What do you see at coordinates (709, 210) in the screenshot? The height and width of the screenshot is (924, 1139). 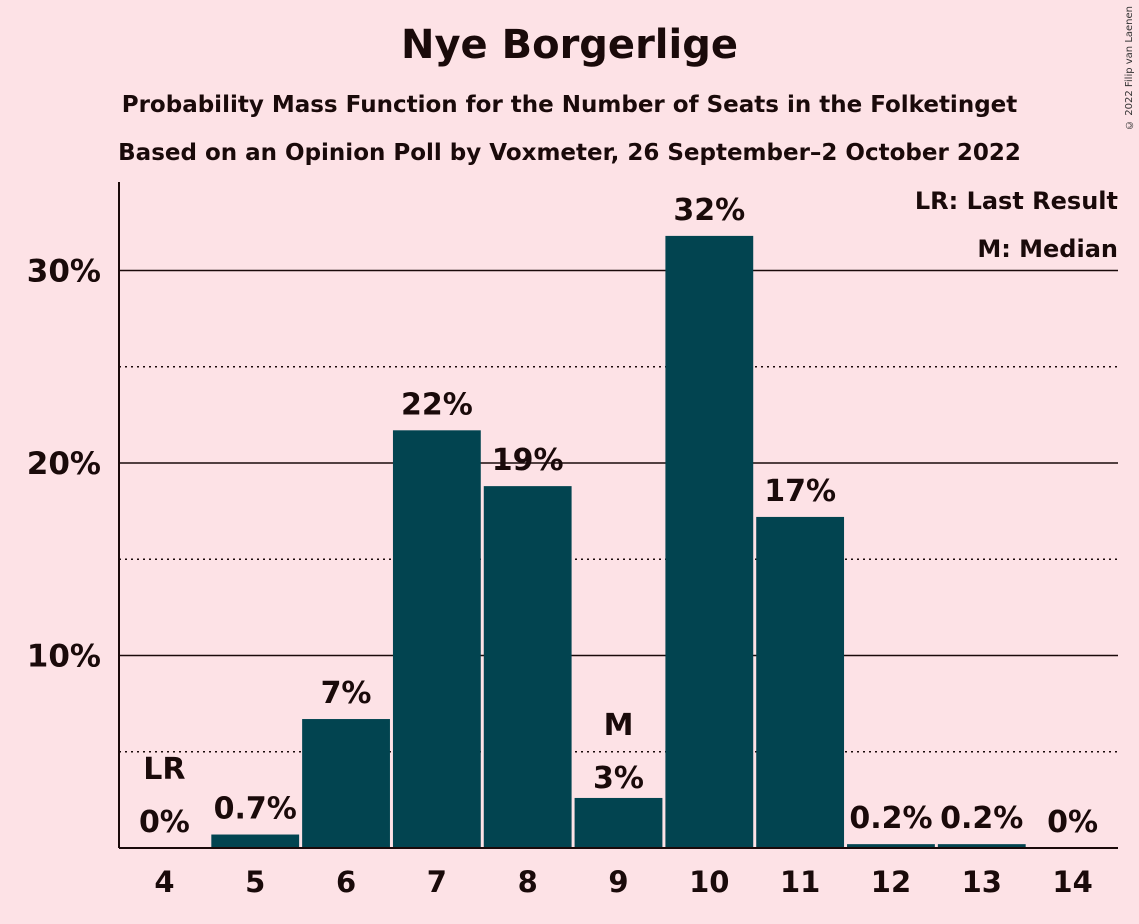 I see `value-label: 32%` at bounding box center [709, 210].